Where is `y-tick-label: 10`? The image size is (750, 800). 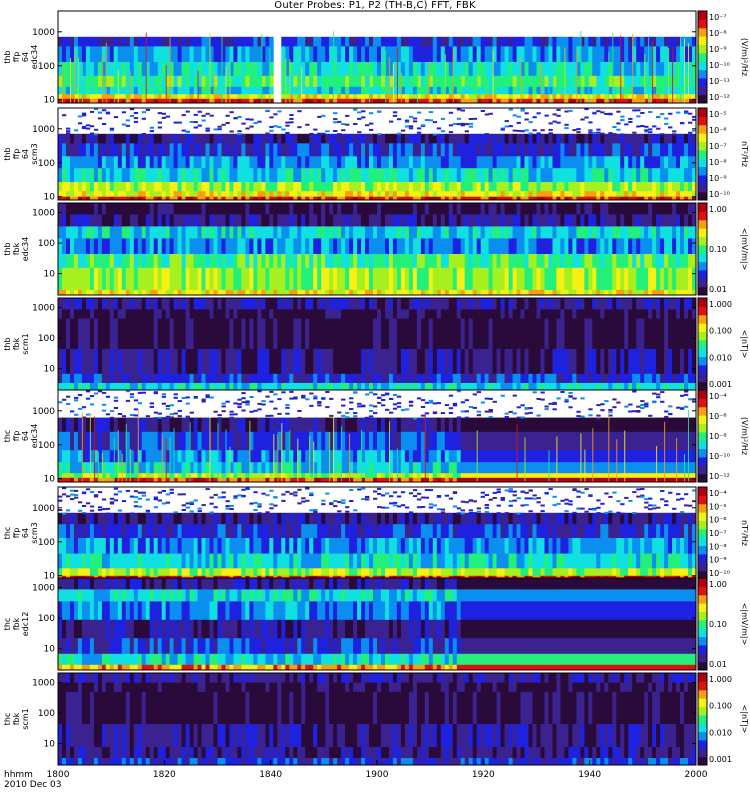 y-tick-label: 10 is located at coordinates (50, 198).